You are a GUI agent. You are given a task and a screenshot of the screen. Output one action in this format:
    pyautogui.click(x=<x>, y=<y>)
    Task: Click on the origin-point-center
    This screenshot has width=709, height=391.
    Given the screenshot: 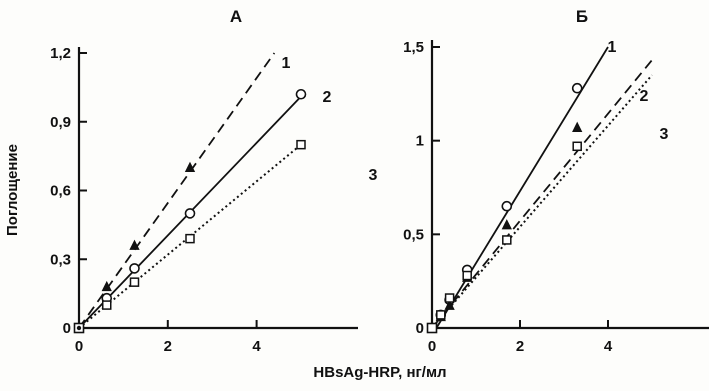 What is the action you would take?
    pyautogui.click(x=79, y=328)
    